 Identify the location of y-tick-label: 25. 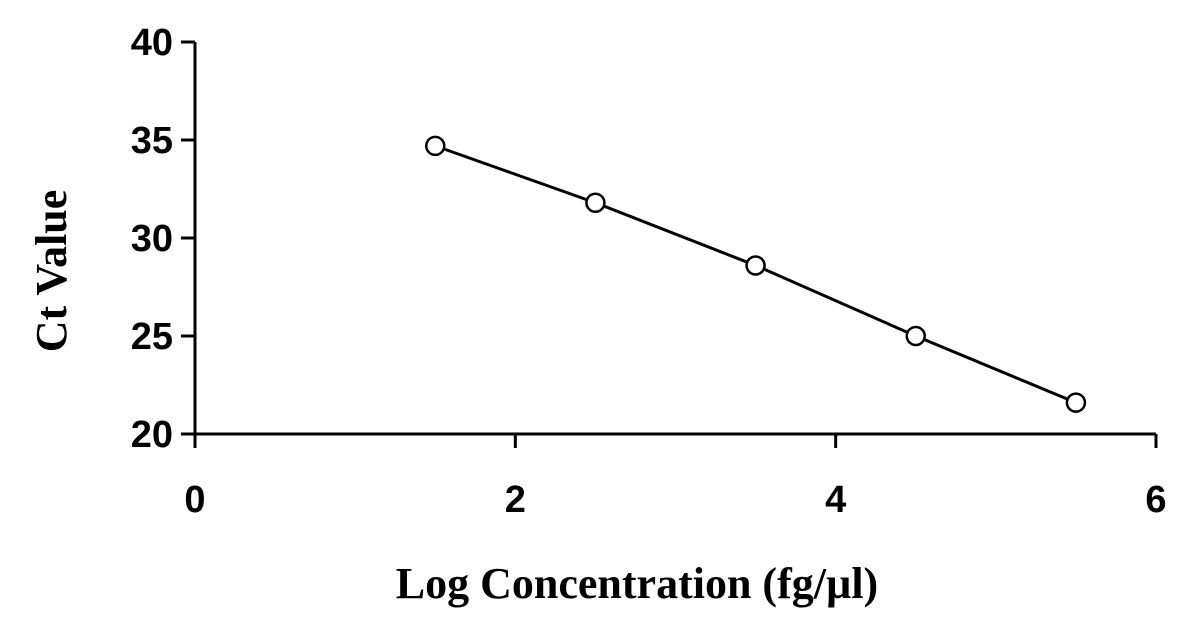
(152, 337).